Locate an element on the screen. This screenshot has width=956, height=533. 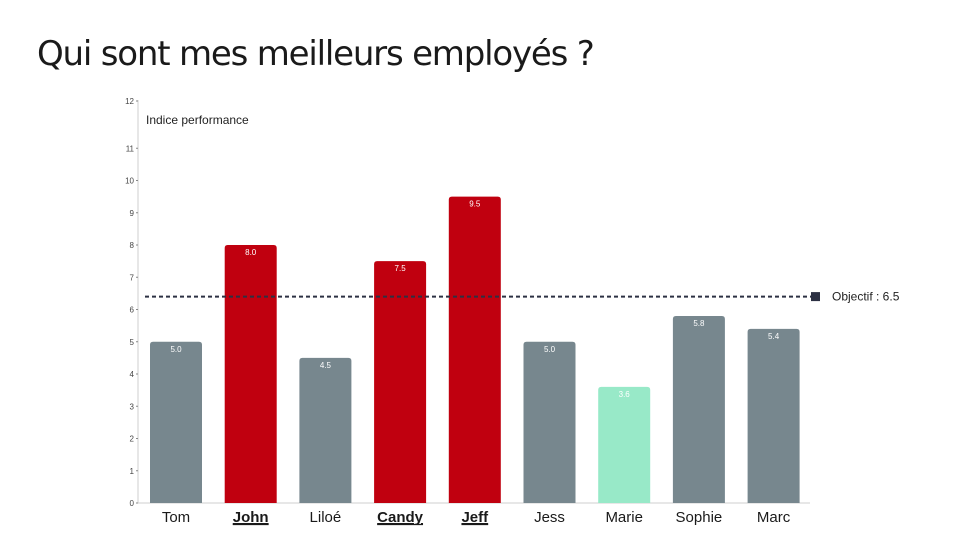
bar-value-label: 9.5 is located at coordinates (475, 204).